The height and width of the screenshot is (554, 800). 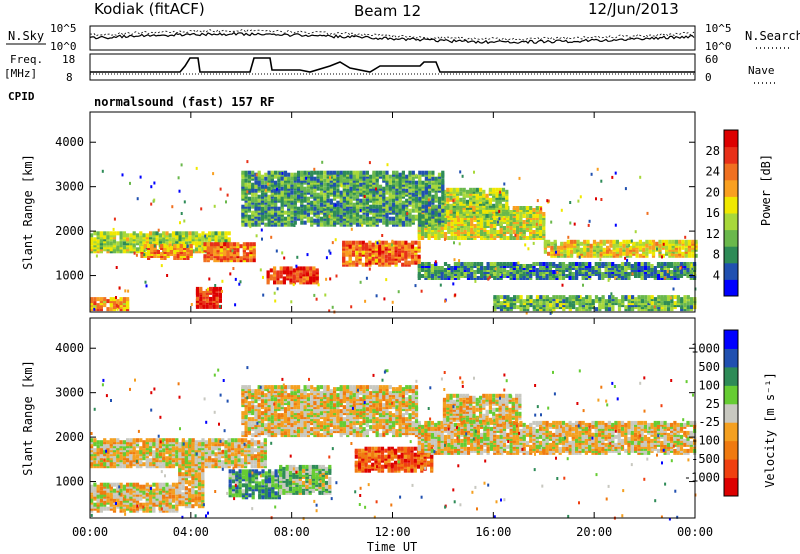 I want to click on freq-frame, so click(x=392, y=67).